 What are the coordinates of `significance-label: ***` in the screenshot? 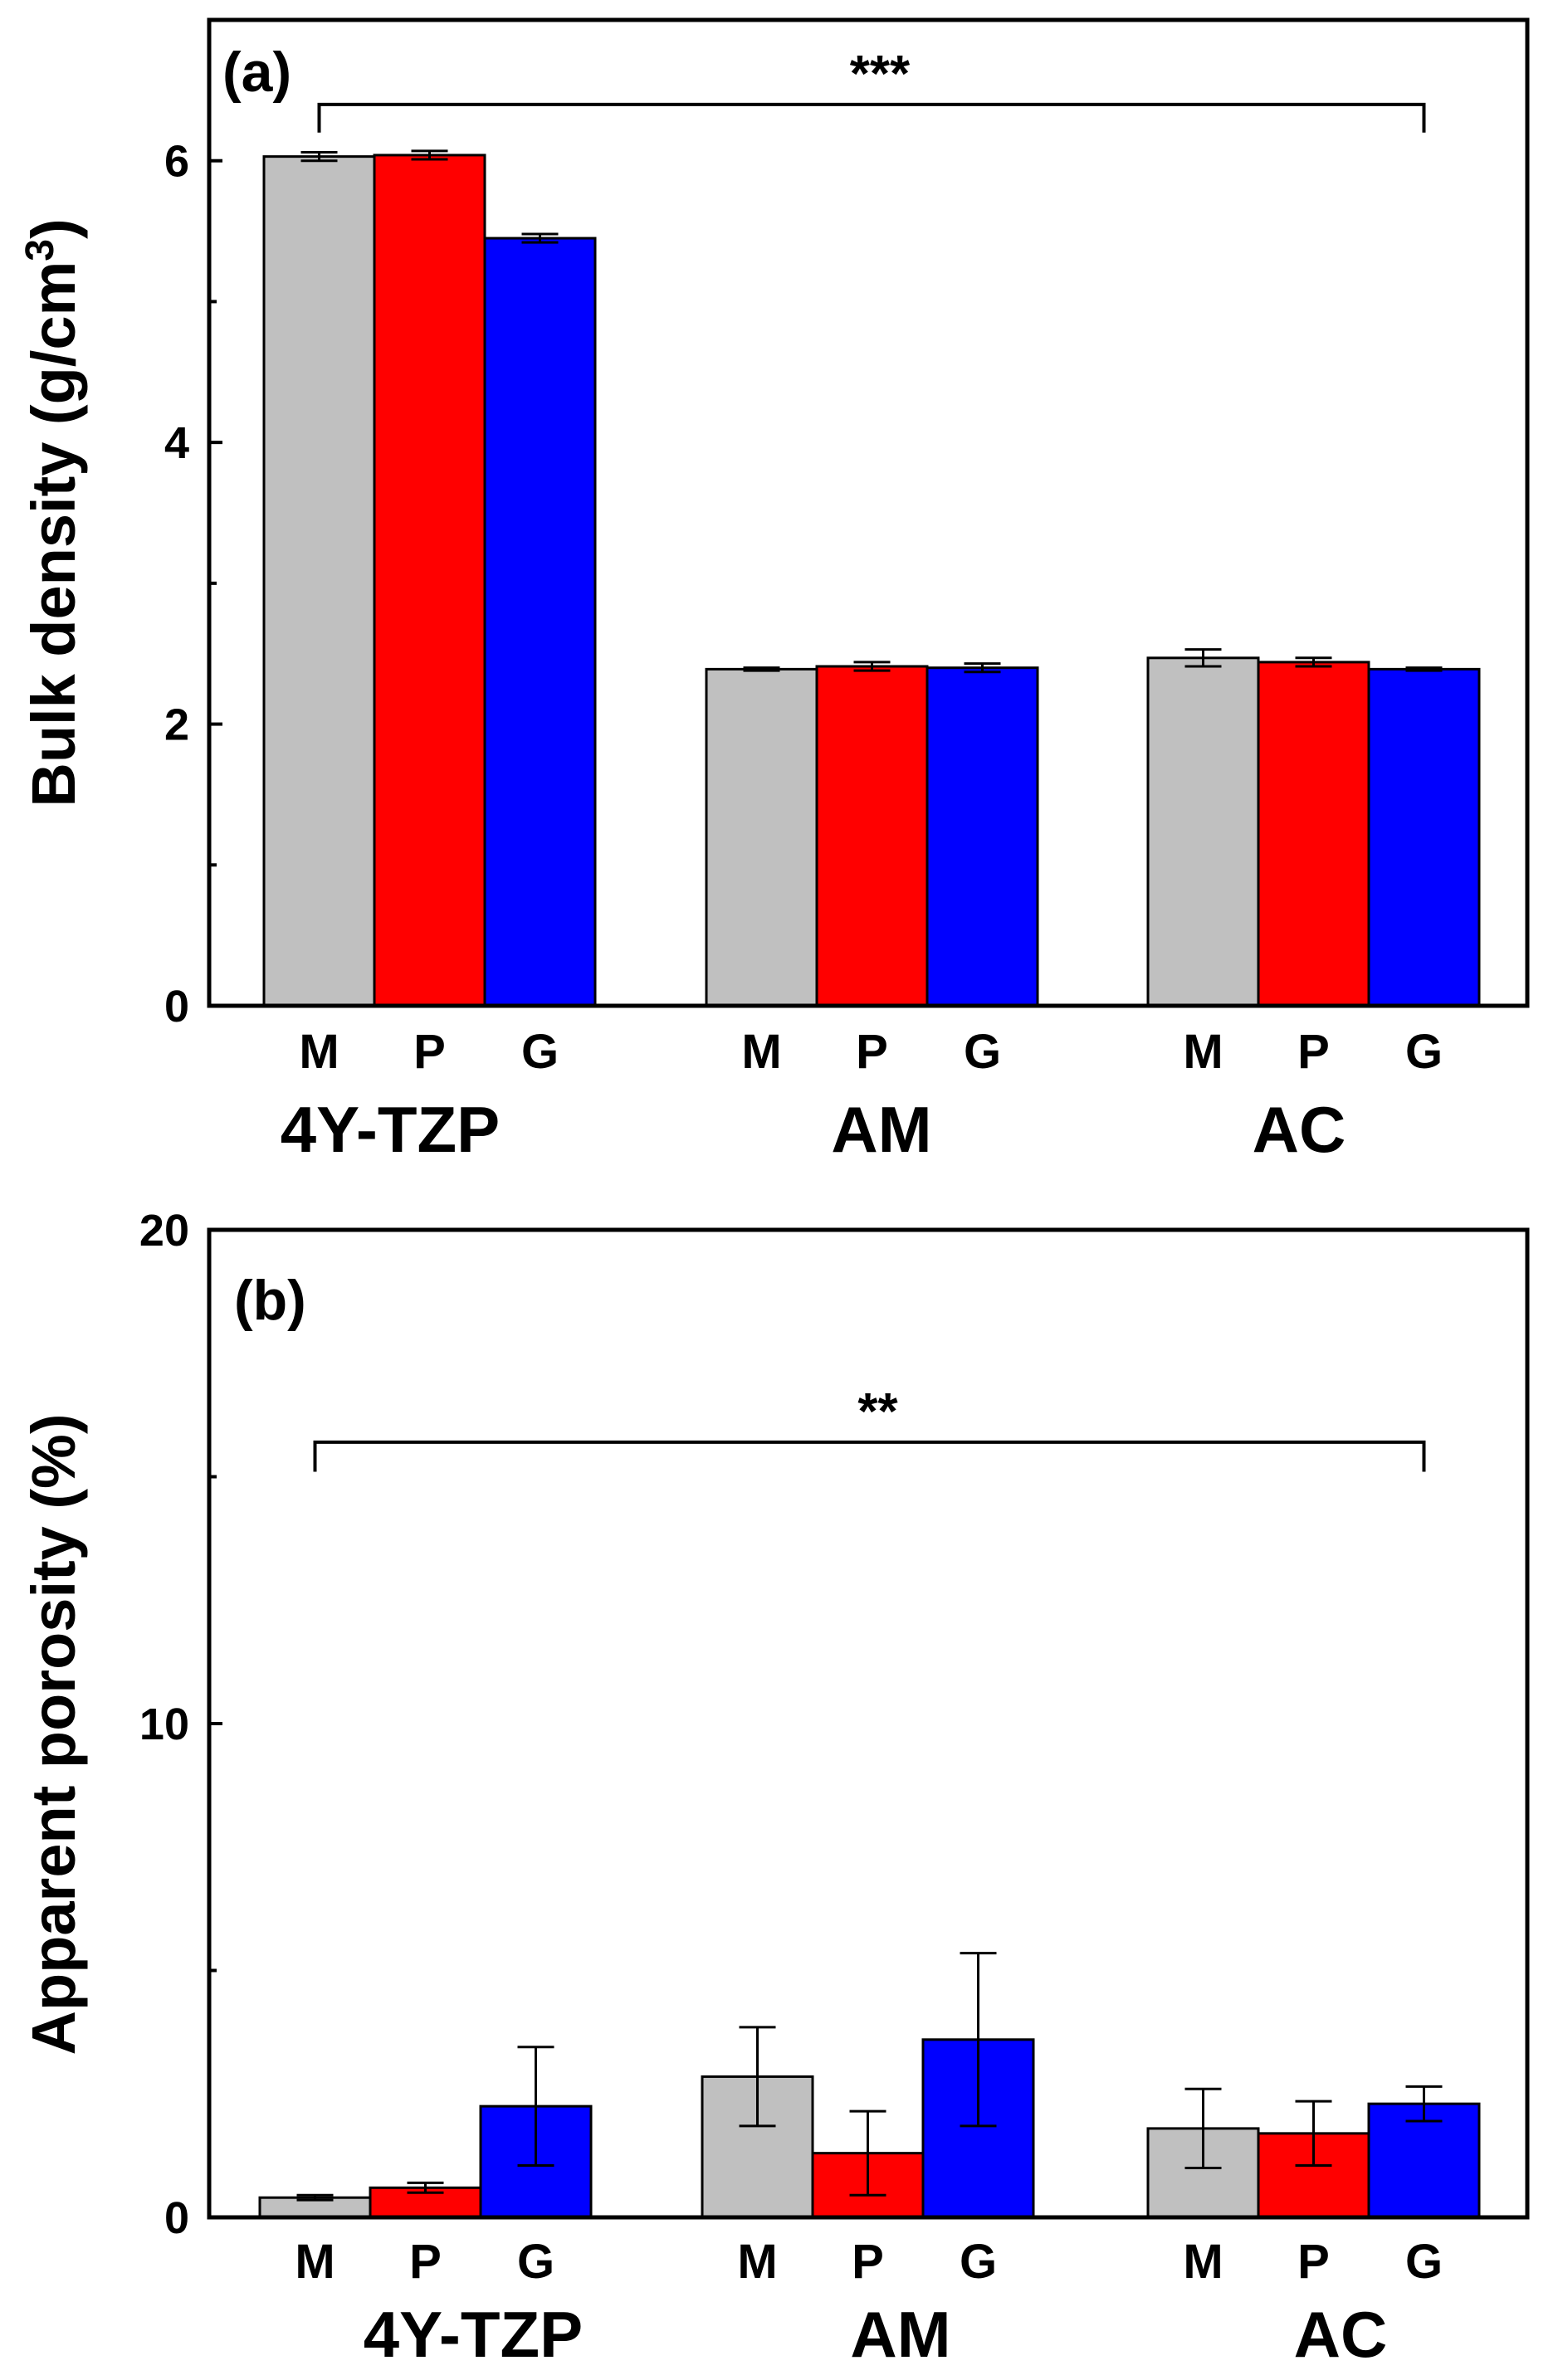 It's located at (881, 74).